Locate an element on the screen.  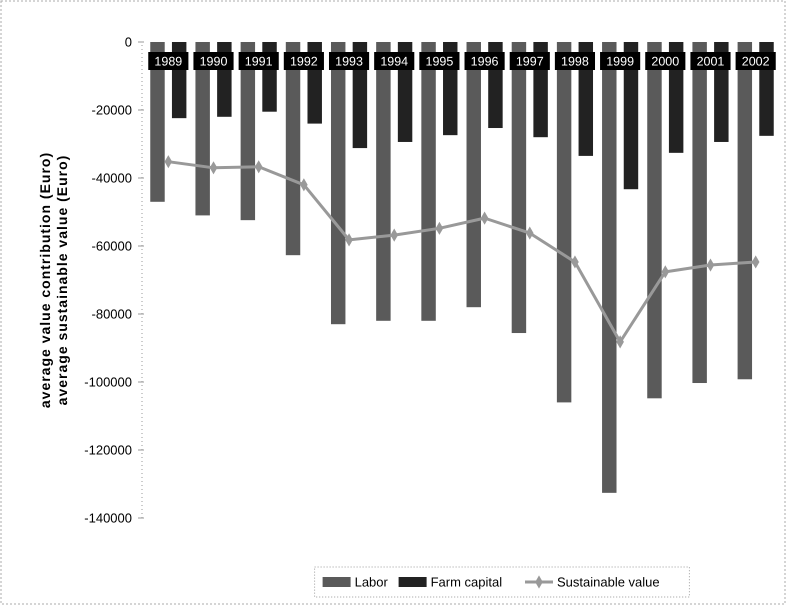
y-tick-label: -100000 is located at coordinates (108, 382).